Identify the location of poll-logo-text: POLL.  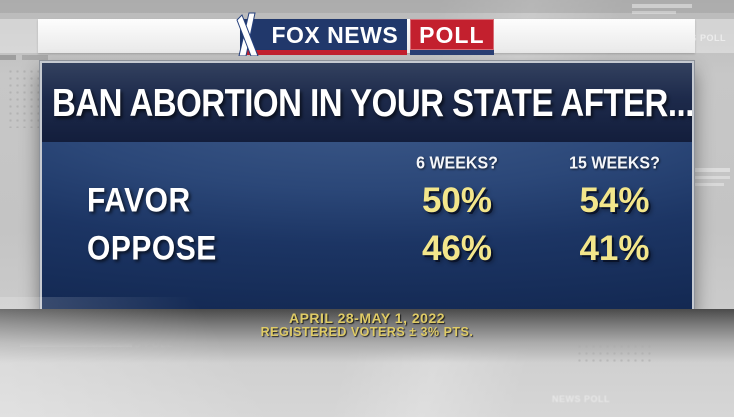
(452, 34).